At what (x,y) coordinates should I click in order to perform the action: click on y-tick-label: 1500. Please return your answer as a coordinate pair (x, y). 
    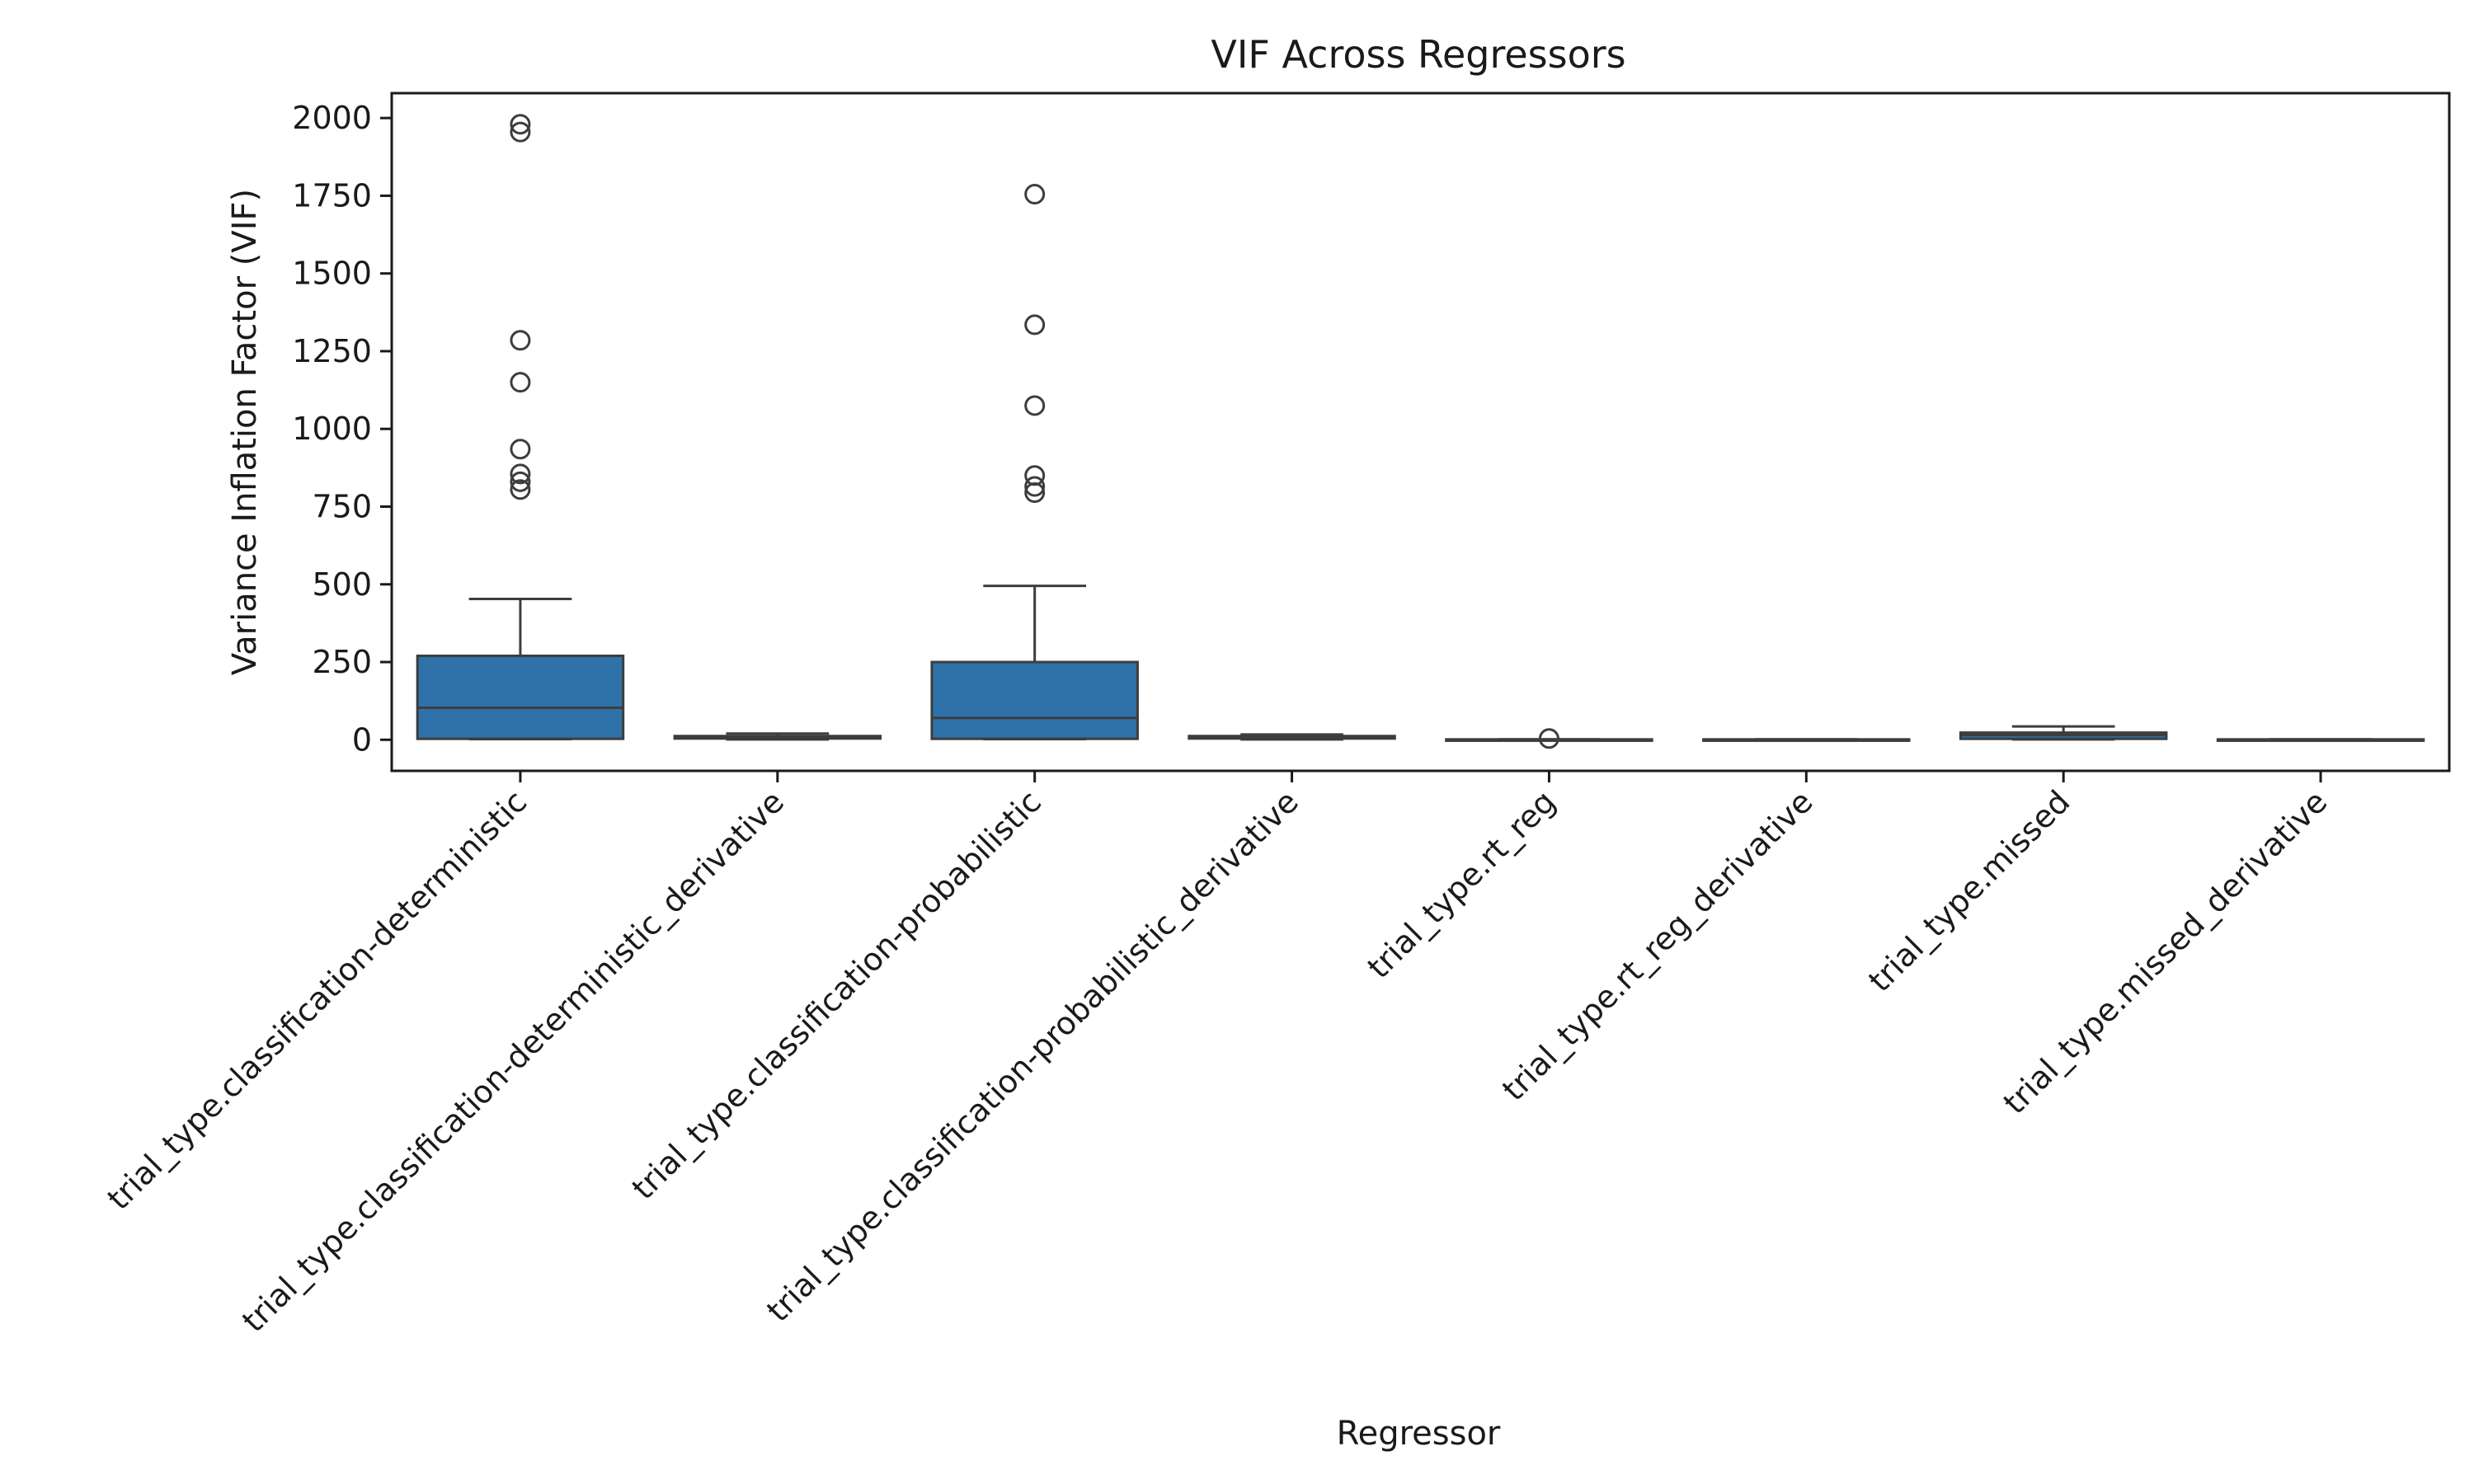
    Looking at the image, I should click on (332, 274).